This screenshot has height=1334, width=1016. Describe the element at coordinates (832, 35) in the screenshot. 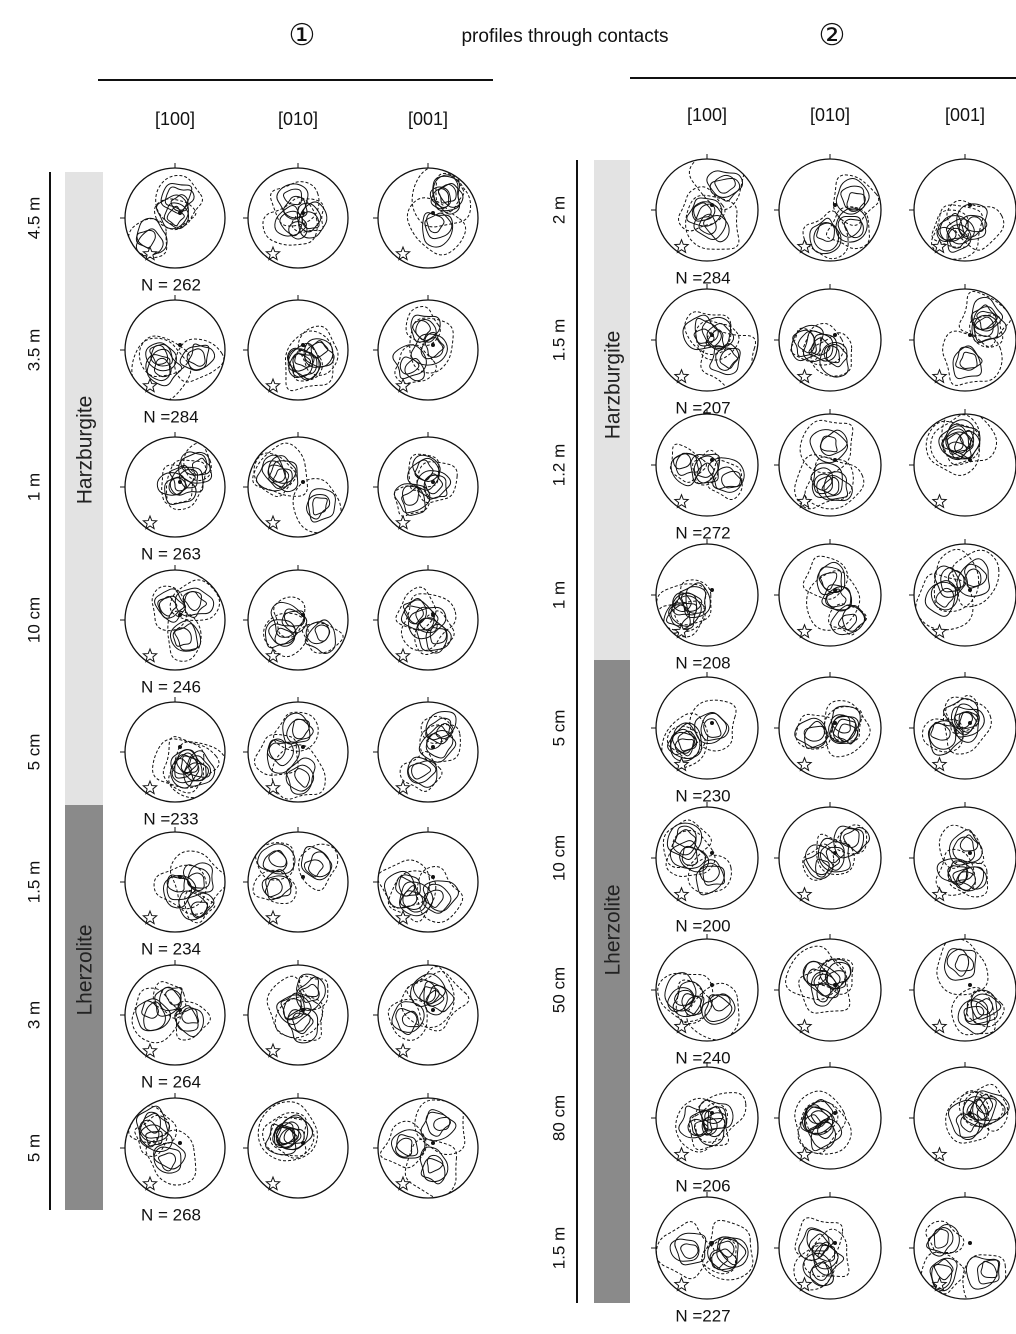

I see `profile-mark: ②` at that location.